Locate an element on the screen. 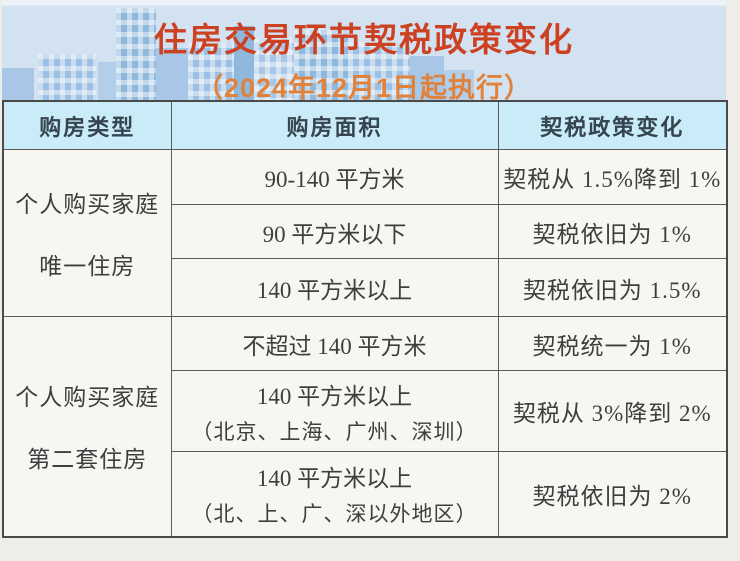 This screenshot has width=740, height=561. cell-policy: 契税从 3%降到 2% is located at coordinates (612, 411).